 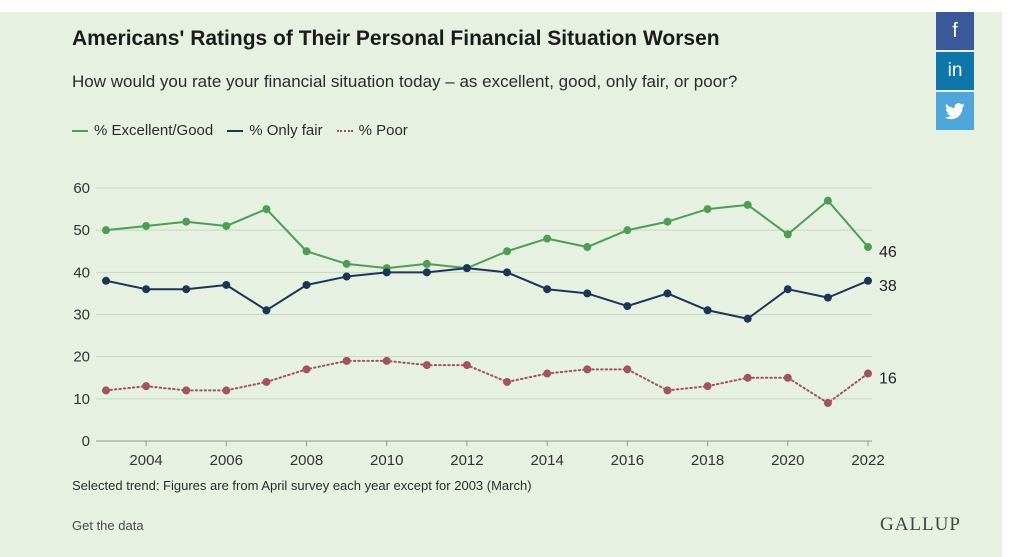 What do you see at coordinates (383, 130) in the screenshot?
I see `legend-label-poor: % Poor` at bounding box center [383, 130].